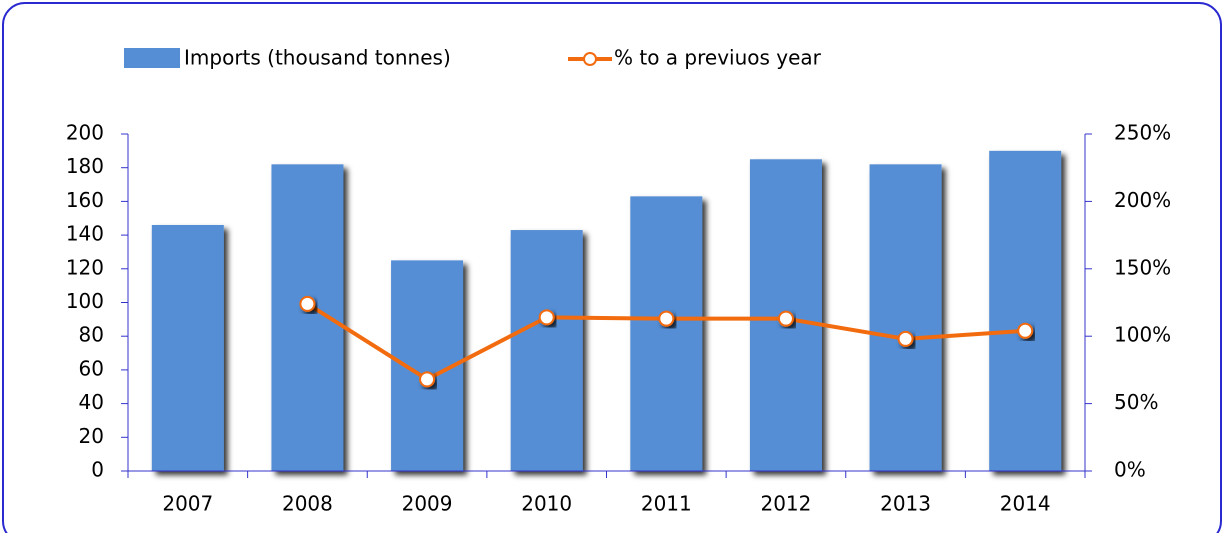 This screenshot has width=1224, height=533. I want to click on legend-label: Imports (thousand tonnes), so click(317, 58).